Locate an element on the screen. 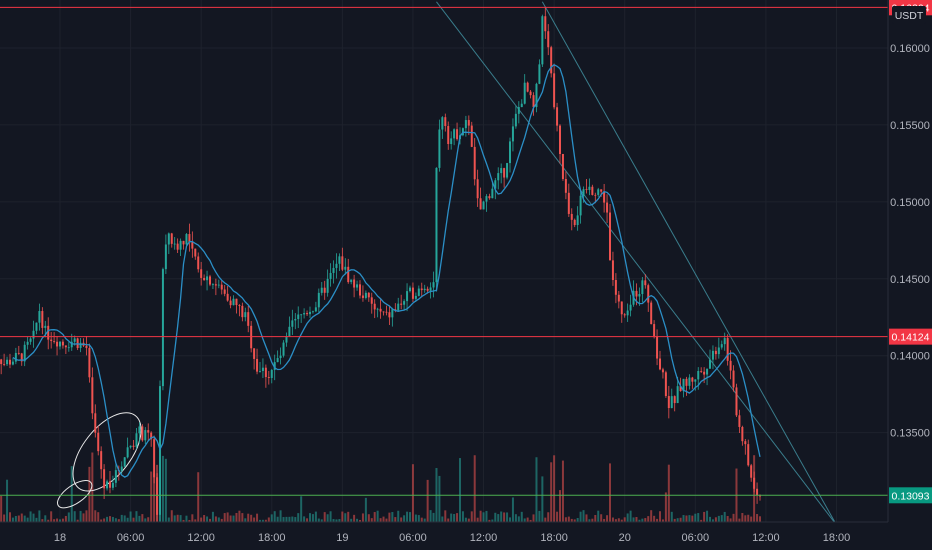 Image resolution: width=932 pixels, height=550 pixels. time-tick-label: 18 is located at coordinates (60, 538).